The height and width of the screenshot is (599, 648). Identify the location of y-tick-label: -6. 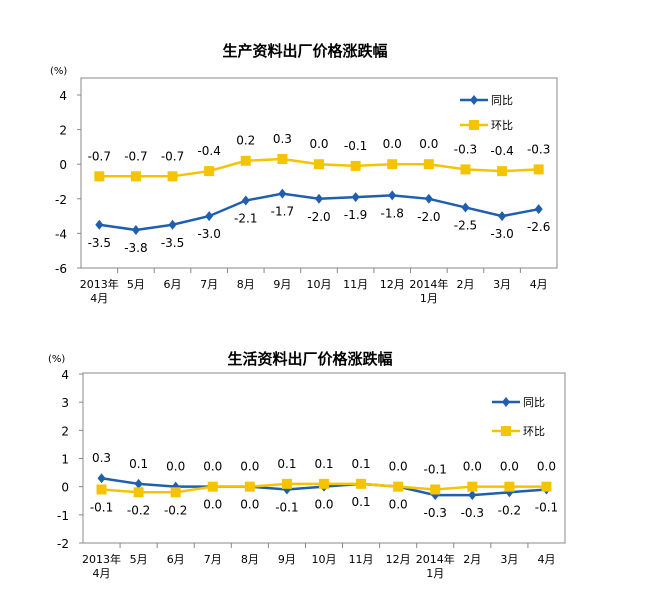
(61, 269).